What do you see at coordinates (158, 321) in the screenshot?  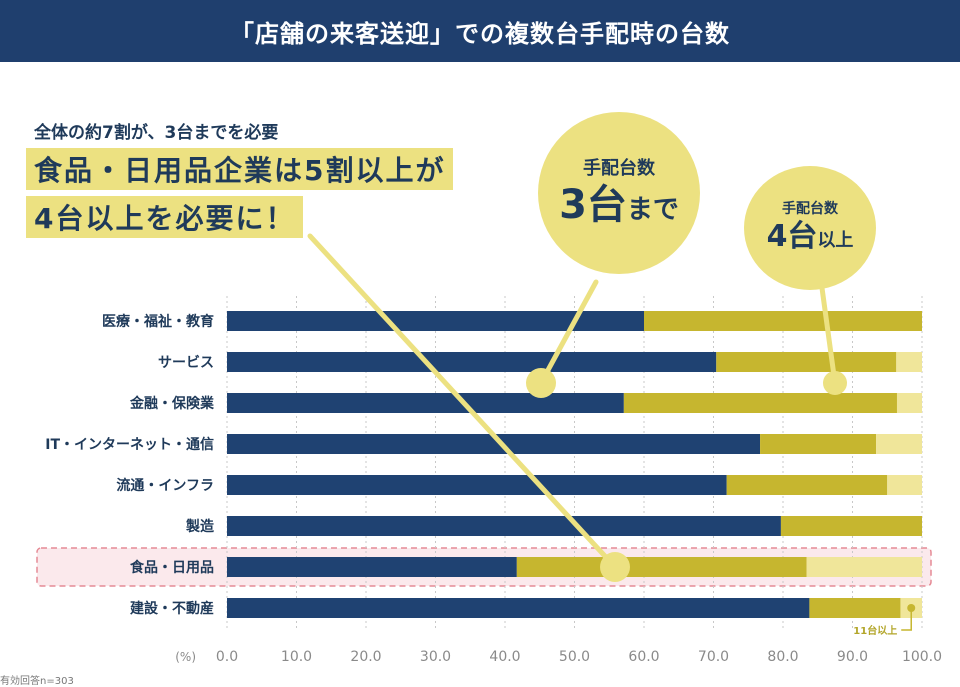 I see `category-label: 医療・福祉・教育` at bounding box center [158, 321].